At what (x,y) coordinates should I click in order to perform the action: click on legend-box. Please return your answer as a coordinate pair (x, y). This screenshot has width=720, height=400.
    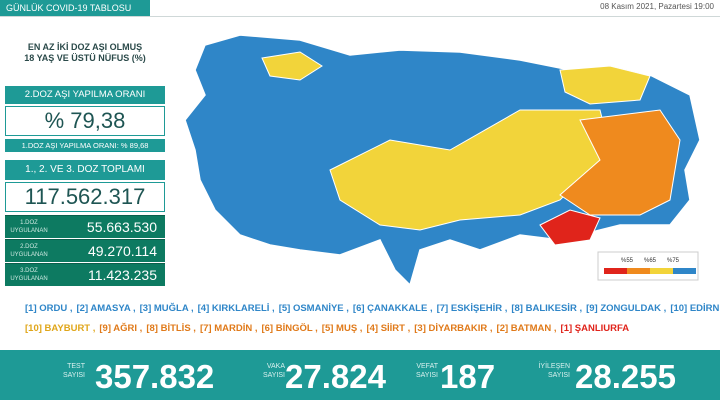
    Looking at the image, I should click on (648, 266).